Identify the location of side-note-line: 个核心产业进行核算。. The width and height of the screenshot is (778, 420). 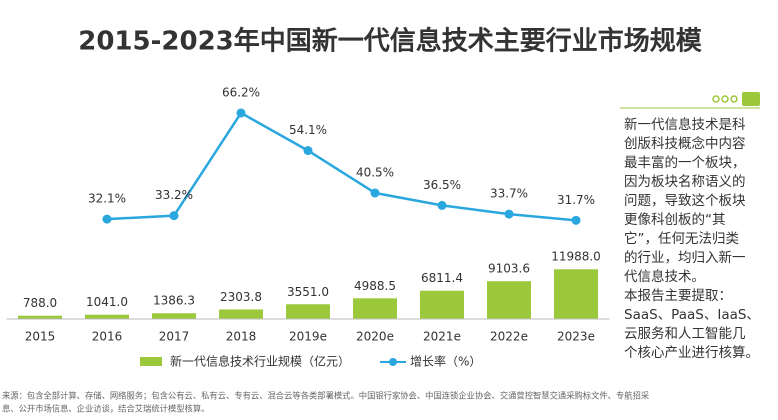
(691, 353).